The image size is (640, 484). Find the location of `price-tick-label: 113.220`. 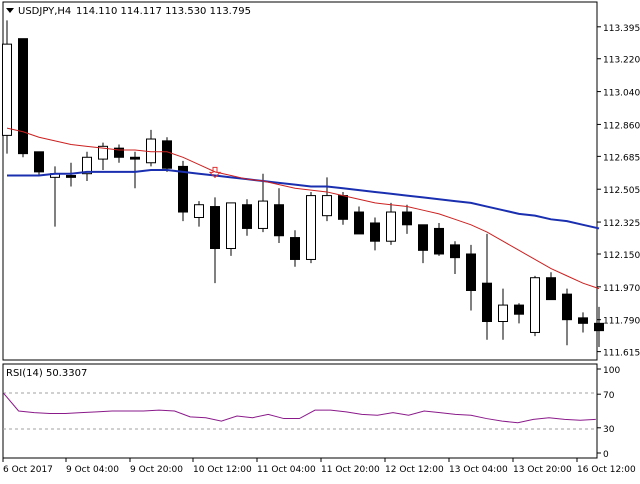

price-tick-label: 113.220 is located at coordinates (621, 61).